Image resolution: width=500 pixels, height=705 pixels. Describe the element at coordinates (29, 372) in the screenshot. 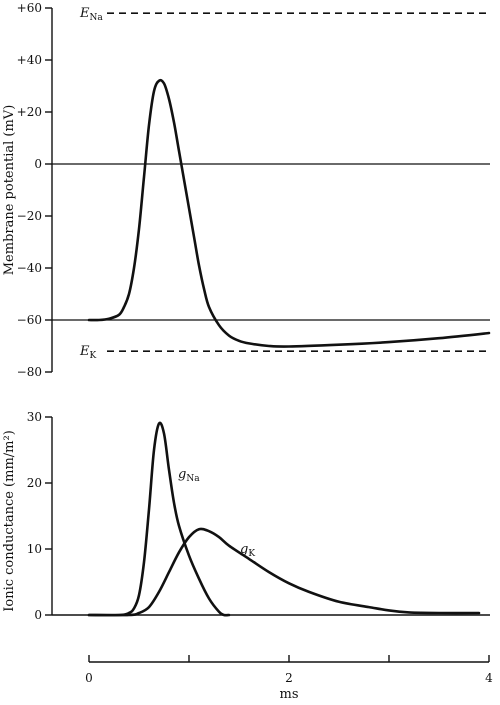

I see `potential-y-tick-label: −80` at that location.